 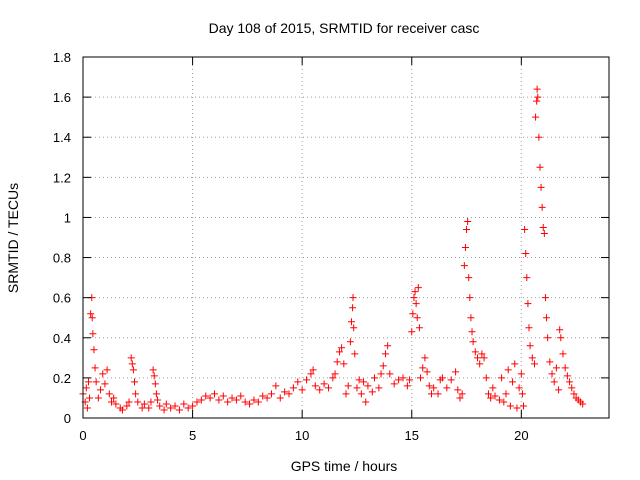 What do you see at coordinates (82, 435) in the screenshot?
I see `x-tick-label: 0` at bounding box center [82, 435].